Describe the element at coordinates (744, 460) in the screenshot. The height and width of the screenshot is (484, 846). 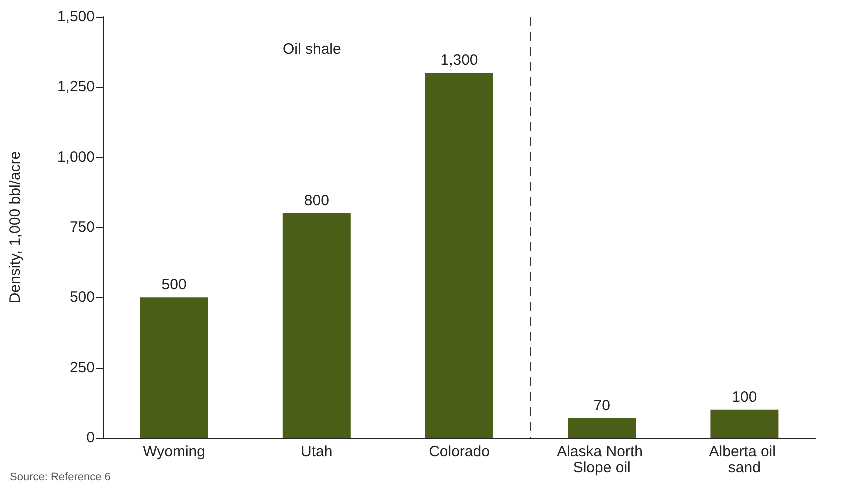
I see `x-tick-label: Alberta oil sand` at that location.